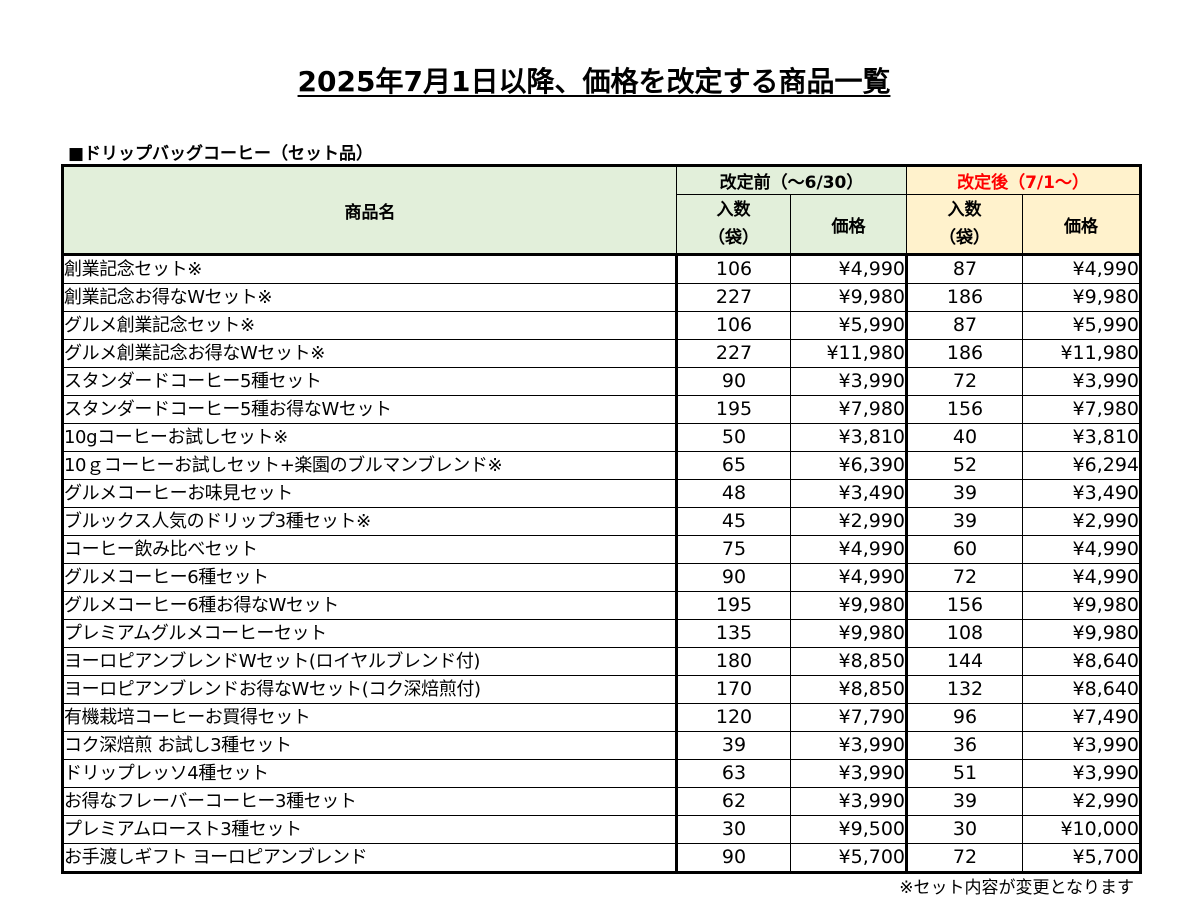 The image size is (1200, 912). Describe the element at coordinates (370, 325) in the screenshot. I see `product-name-cell: グルメ創業記念セット※` at that location.